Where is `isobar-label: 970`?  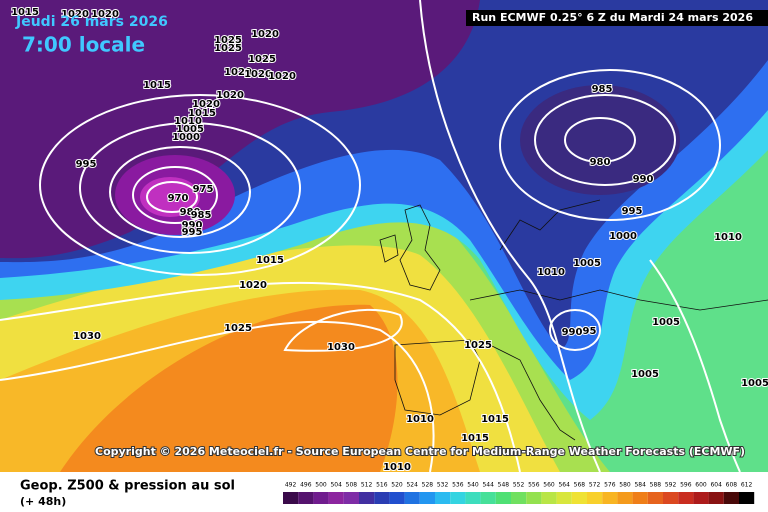
isobar-label: 970 is located at coordinates (178, 198).